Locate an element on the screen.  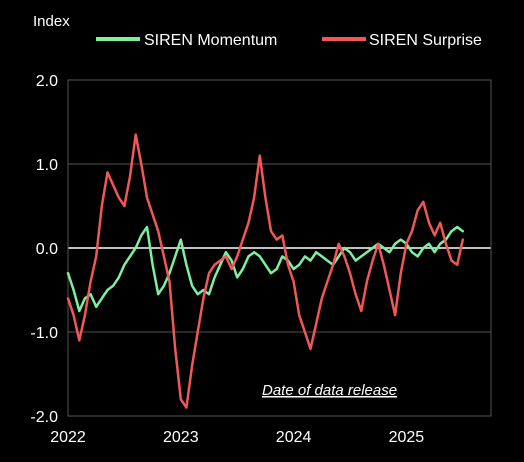
y-tick-label: 2.0 is located at coordinates (47, 81).